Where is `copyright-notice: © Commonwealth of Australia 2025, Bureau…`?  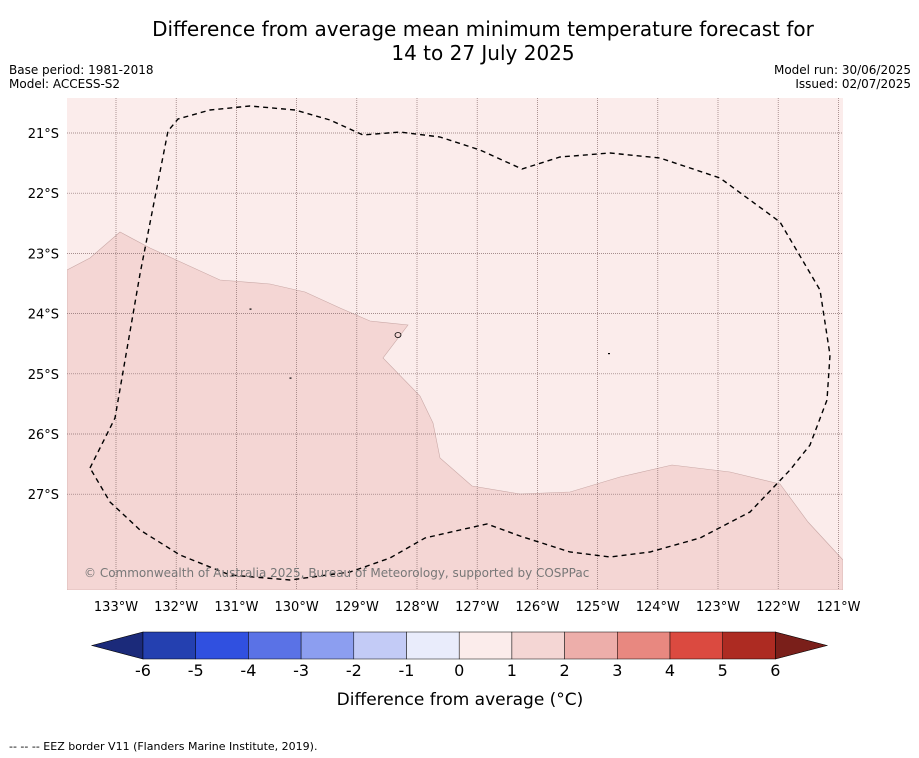
copyright-notice: © Commonwealth of Australia 2025, Bureau… is located at coordinates (336, 573).